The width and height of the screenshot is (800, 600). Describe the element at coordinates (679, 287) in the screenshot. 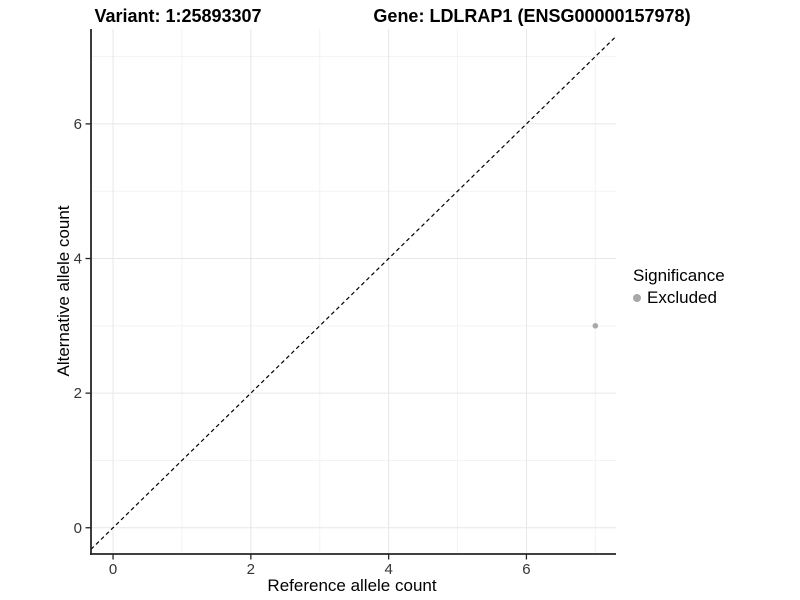

I see `legend: Significance Excluded` at that location.